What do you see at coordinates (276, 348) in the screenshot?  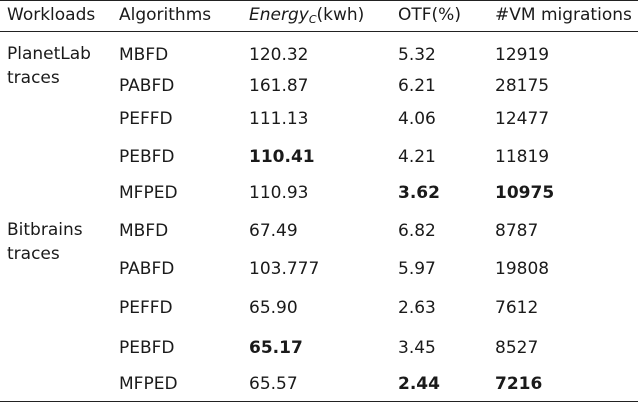 I see `cell-energy: 65.17` at bounding box center [276, 348].